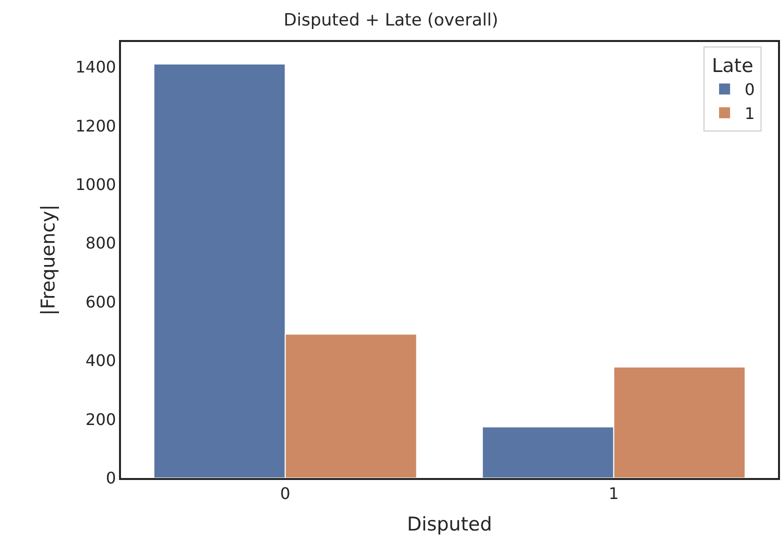 This screenshot has height=551, width=782. I want to click on y-tick-label: 600, so click(101, 302).